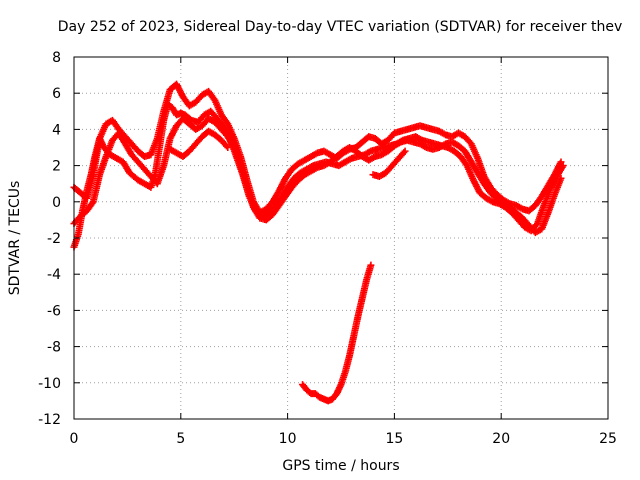 This screenshot has height=480, width=640. What do you see at coordinates (15, 238) in the screenshot?
I see `y-axis-label: SDTVAR / TECUs` at bounding box center [15, 238].